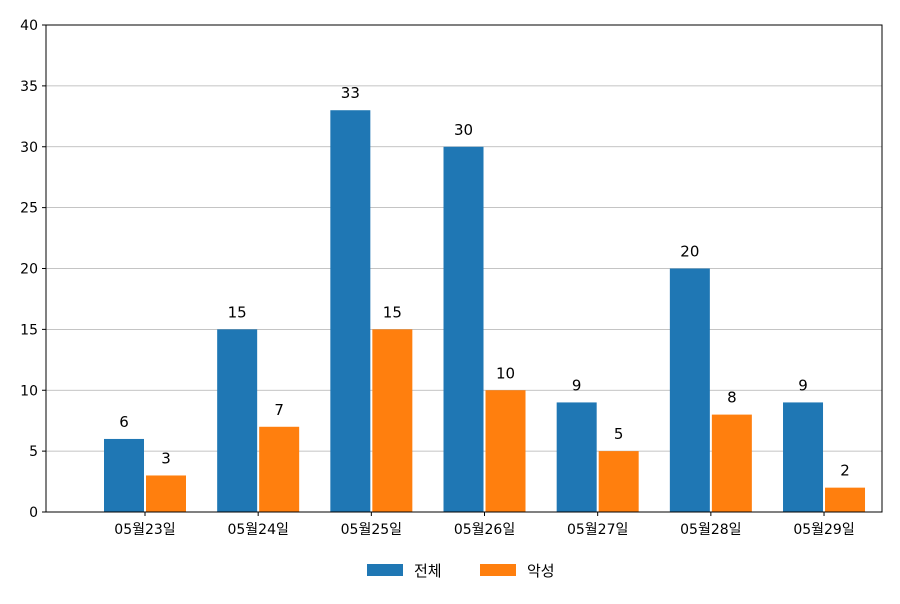  Describe the element at coordinates (461, 571) in the screenshot. I see `legend: 전체 악성` at that location.